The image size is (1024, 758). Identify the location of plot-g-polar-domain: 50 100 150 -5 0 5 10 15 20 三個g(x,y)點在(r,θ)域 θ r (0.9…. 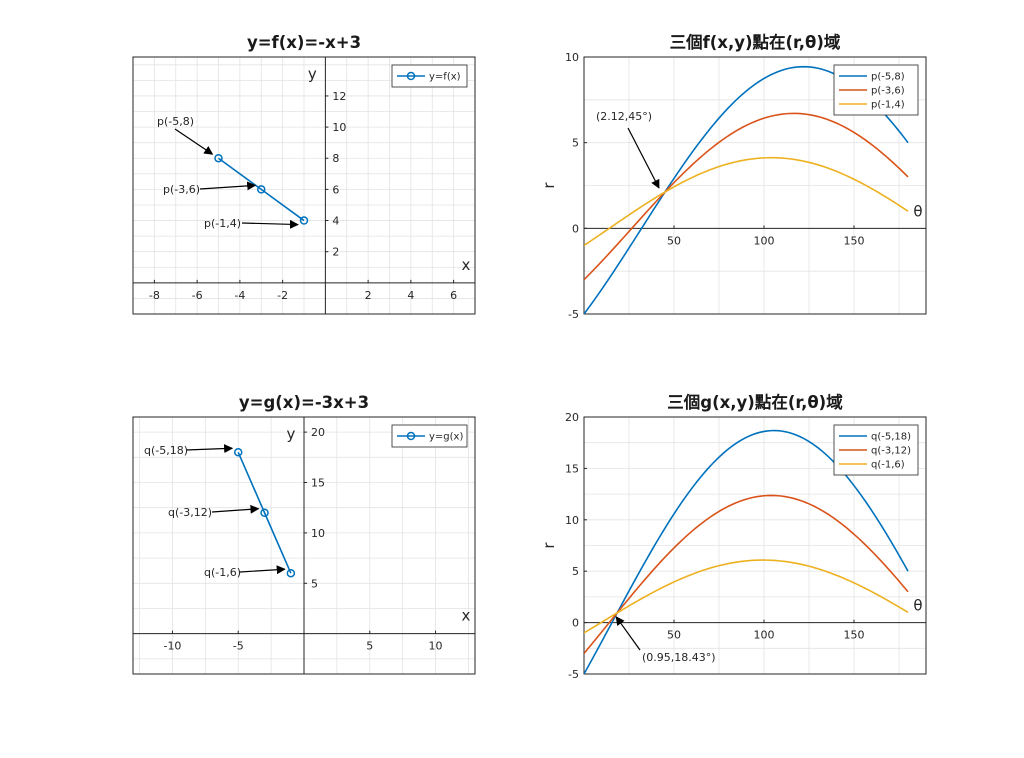
(733, 536).